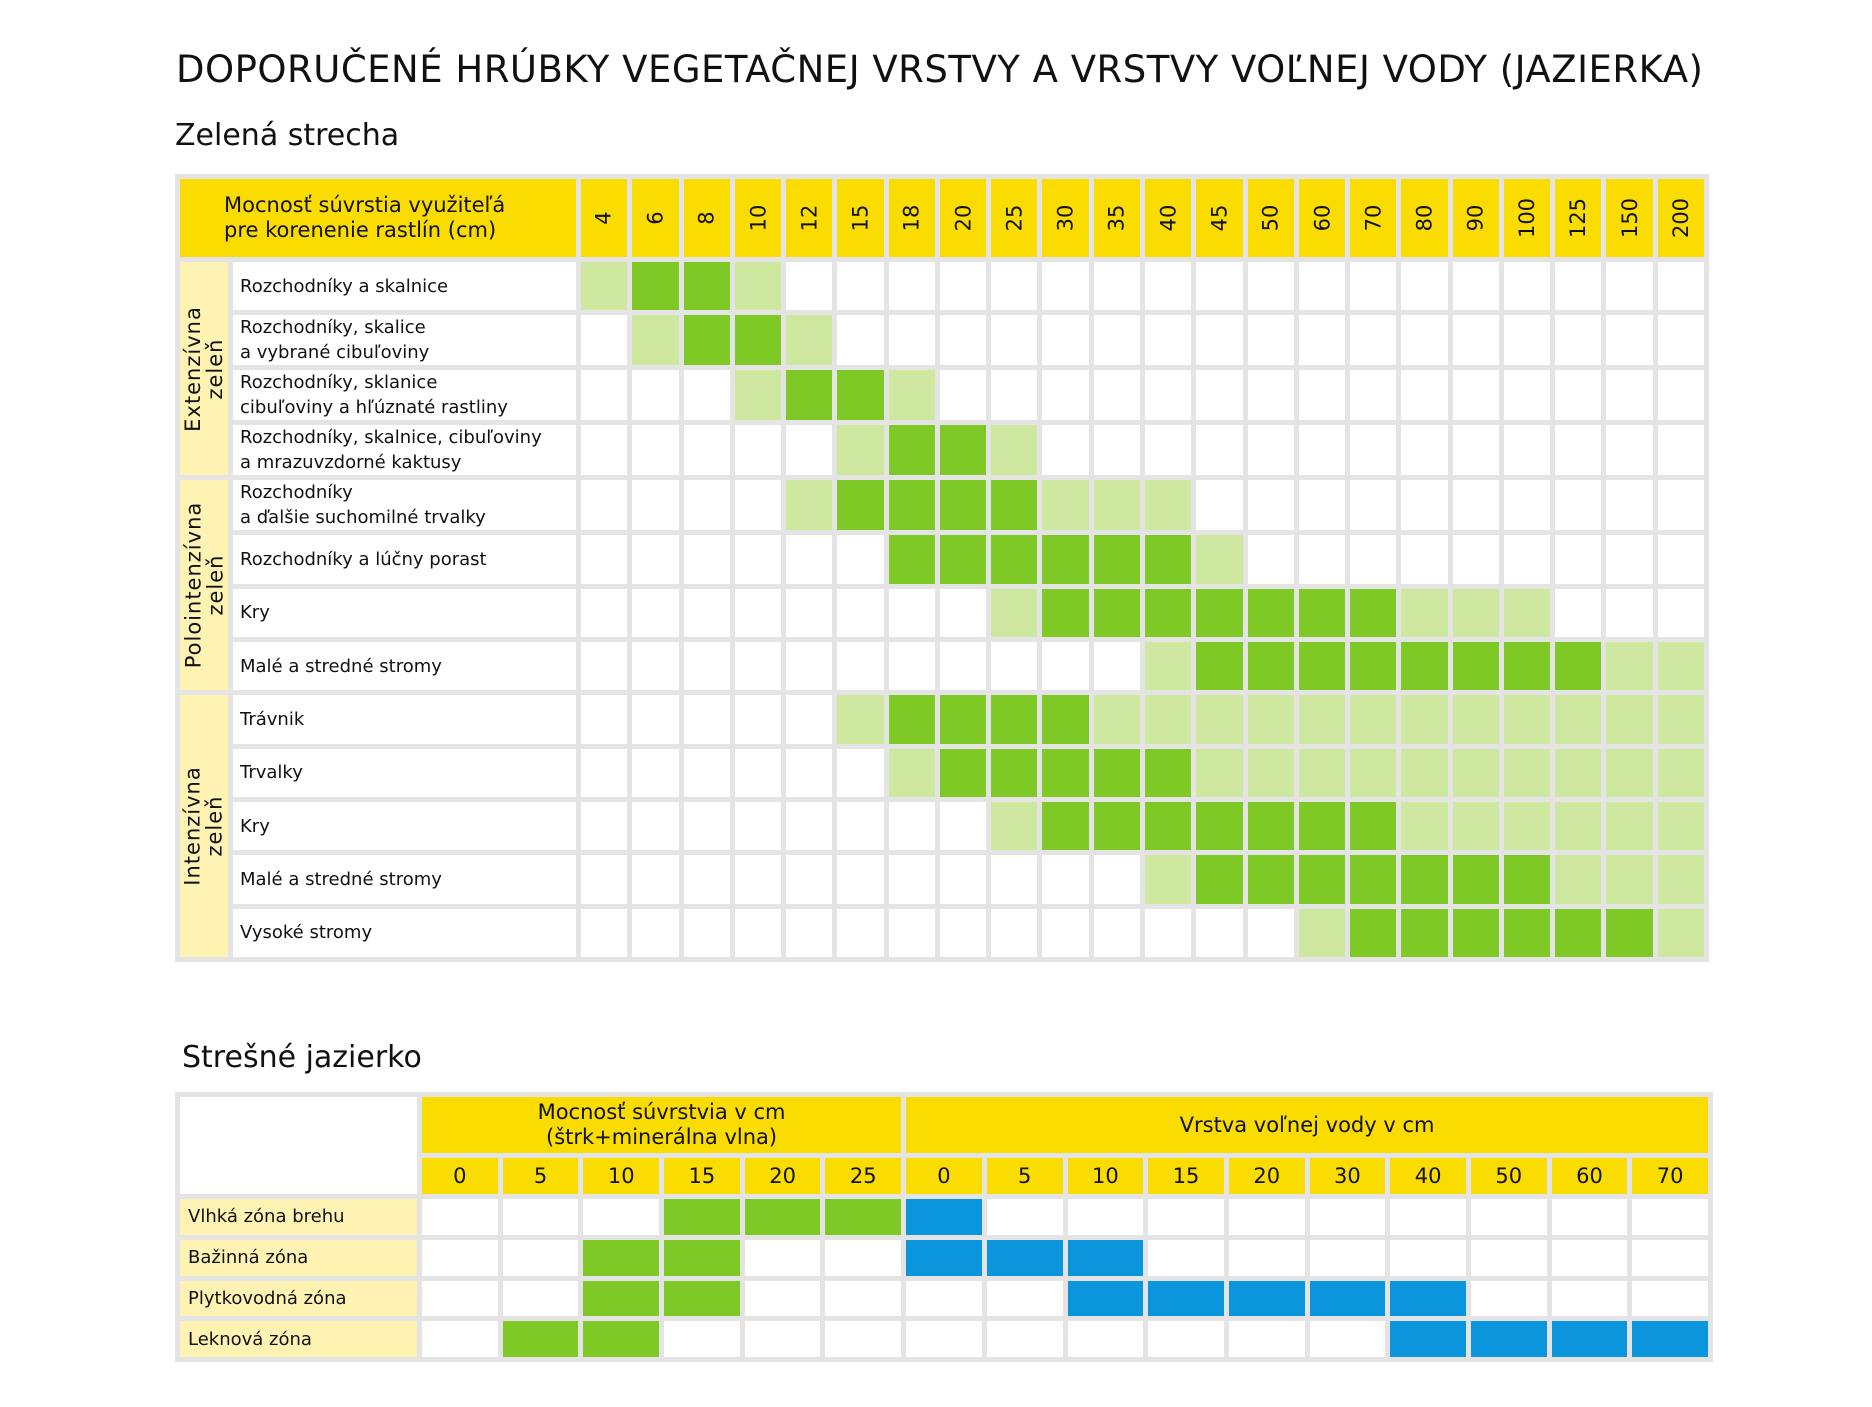 This screenshot has height=1407, width=1872. Describe the element at coordinates (1219, 218) in the screenshot. I see `column-header: 45` at that location.